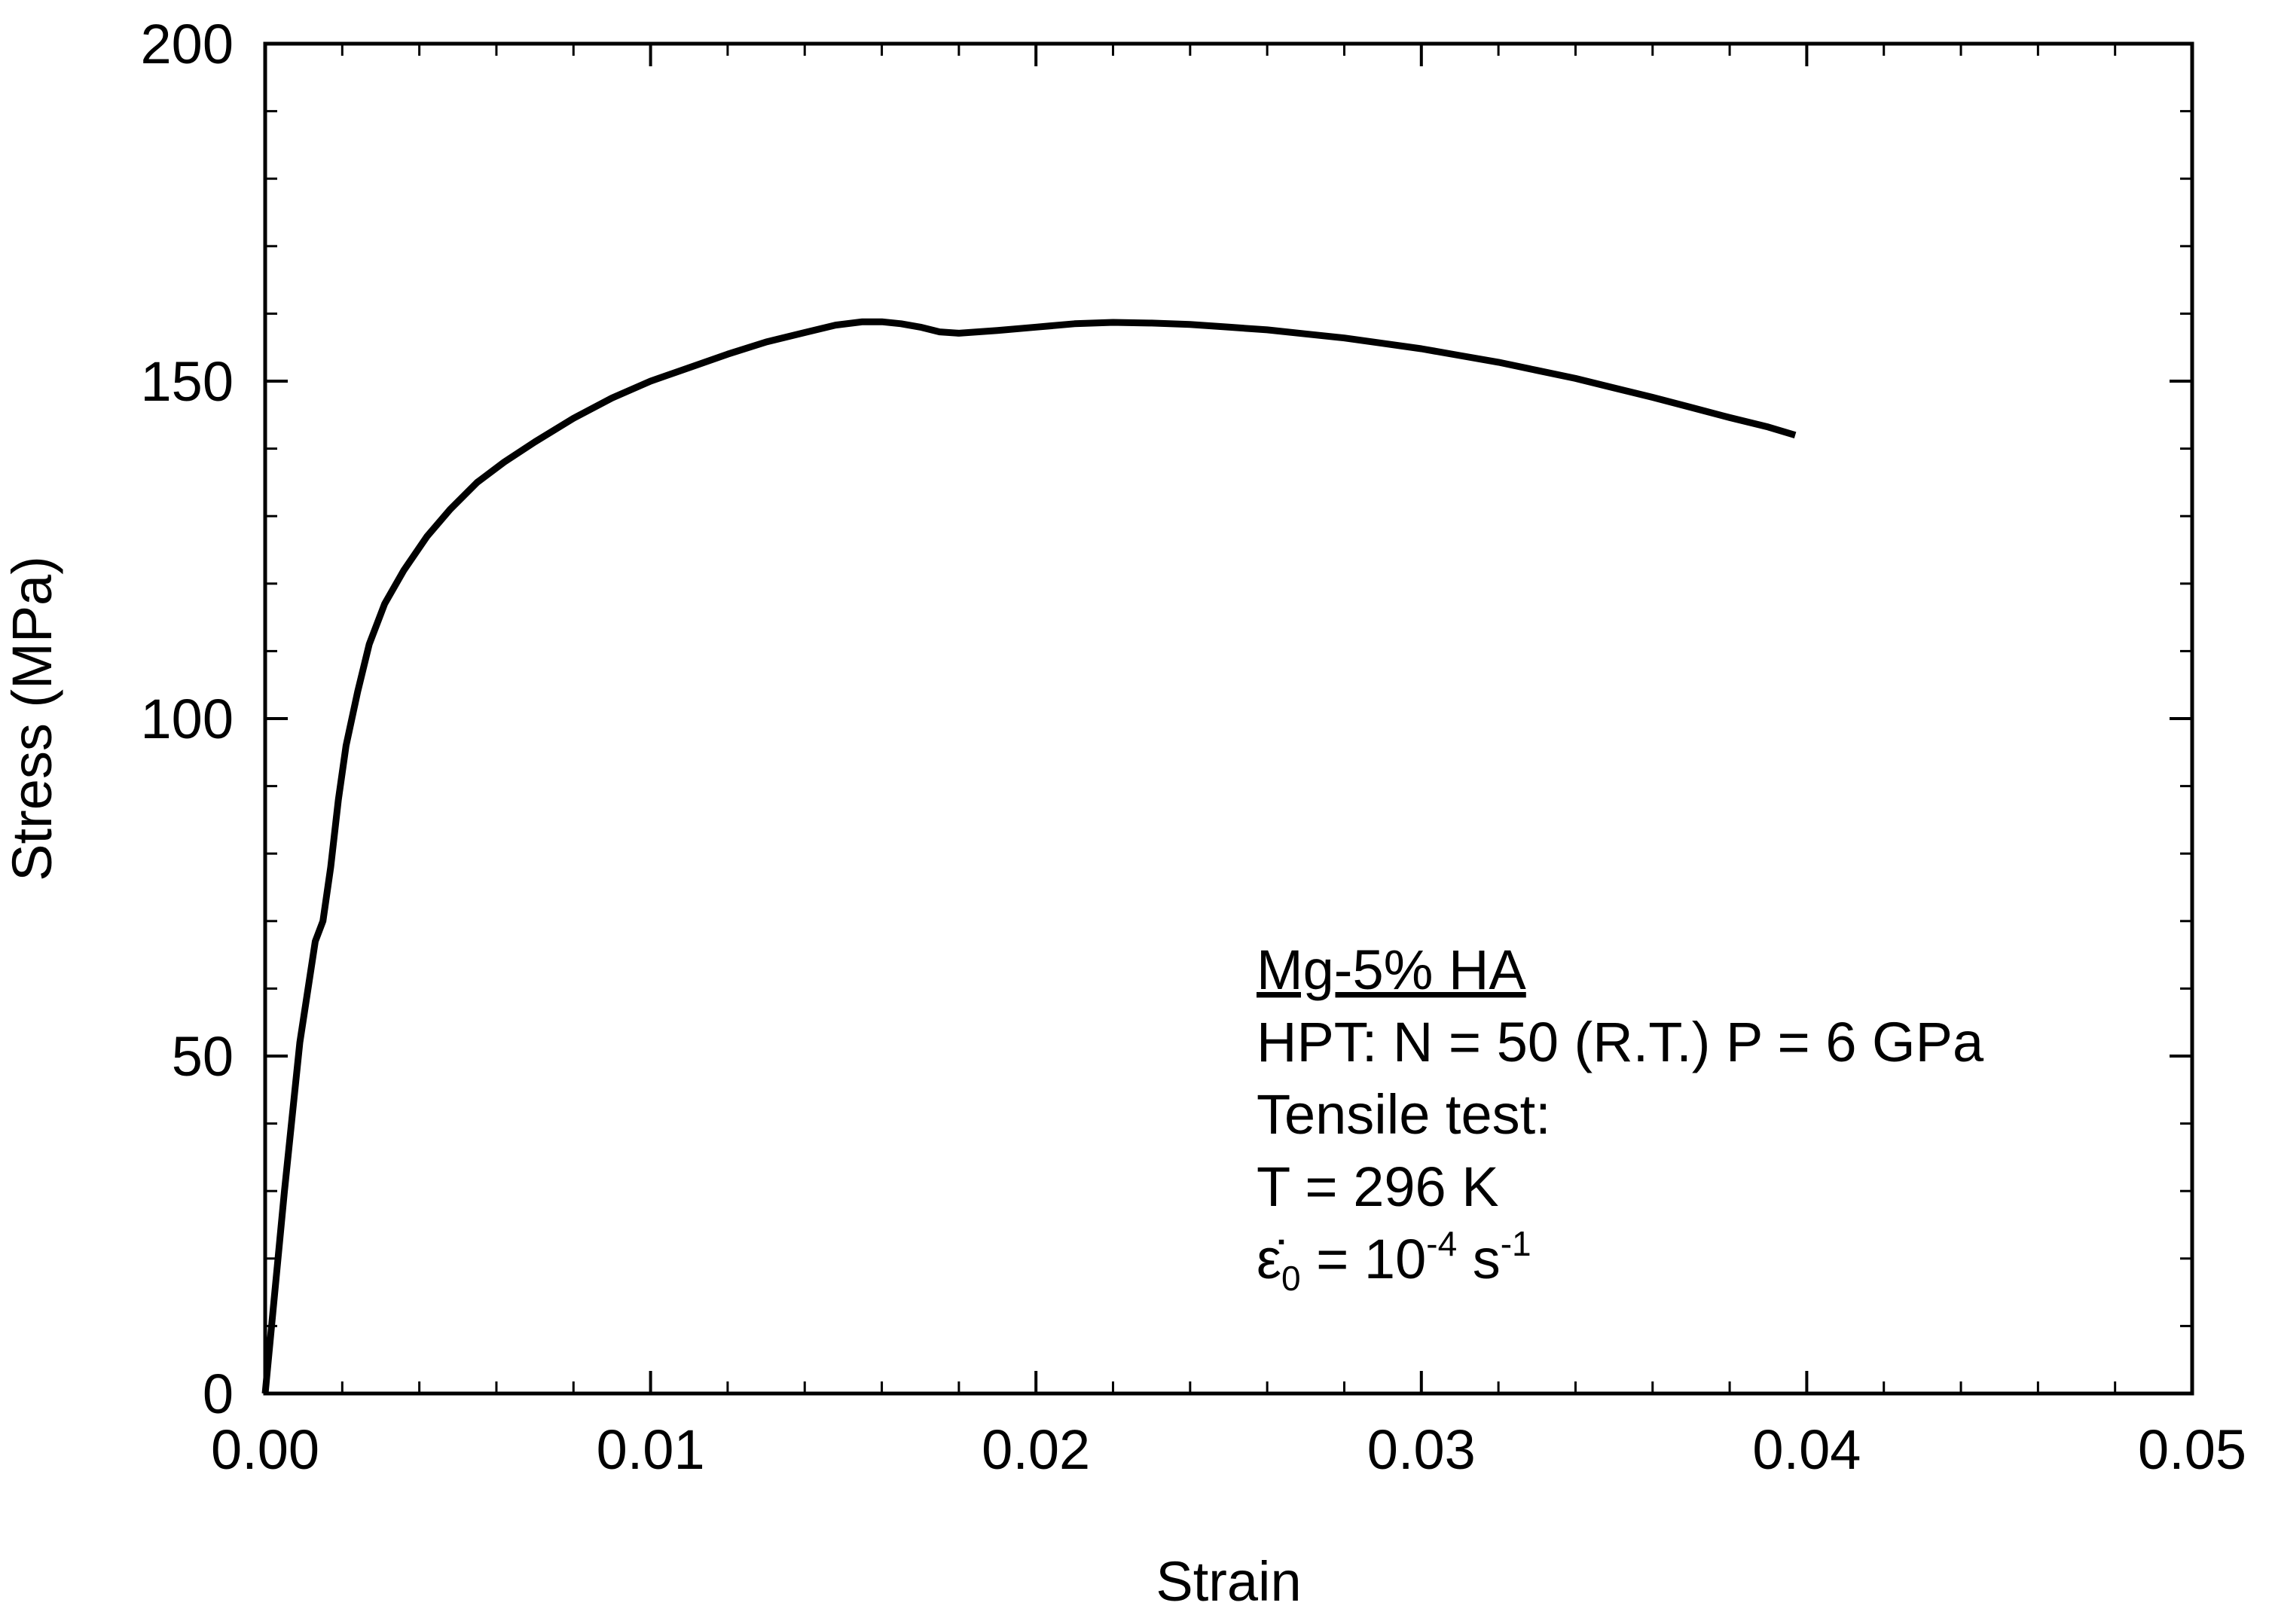  I want to click on y-tick-label: 50, so click(203, 1056).